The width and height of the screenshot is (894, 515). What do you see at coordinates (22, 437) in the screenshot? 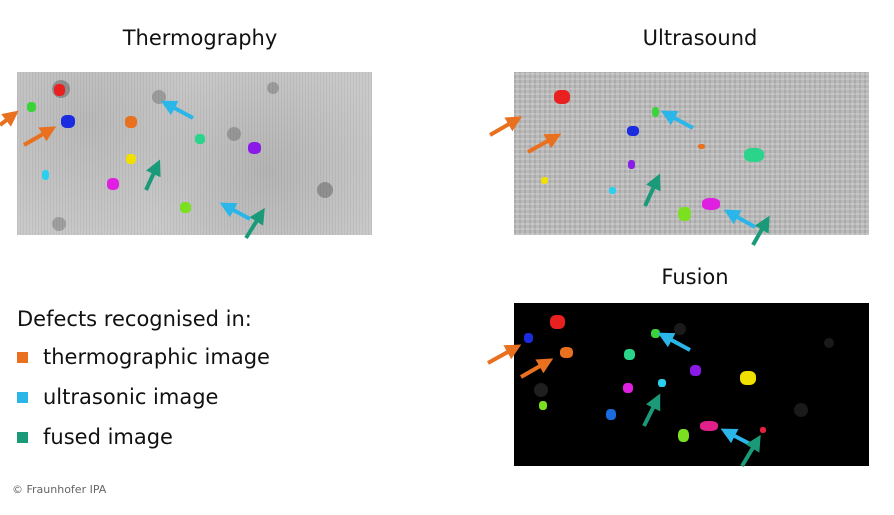
I see `legend-swatch-fused` at bounding box center [22, 437].